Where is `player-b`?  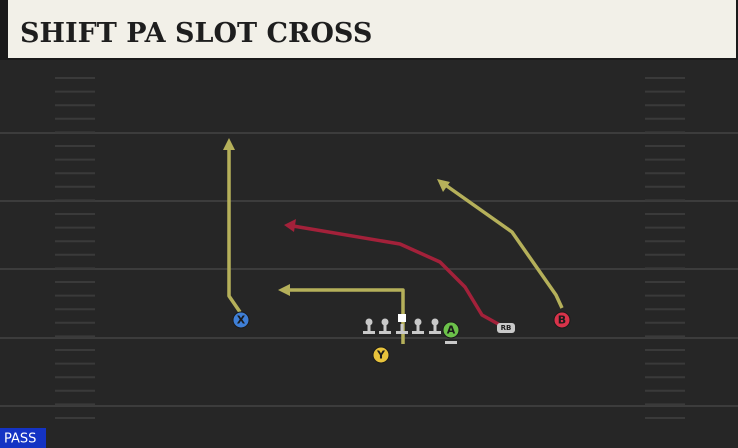
player-b is located at coordinates (562, 320).